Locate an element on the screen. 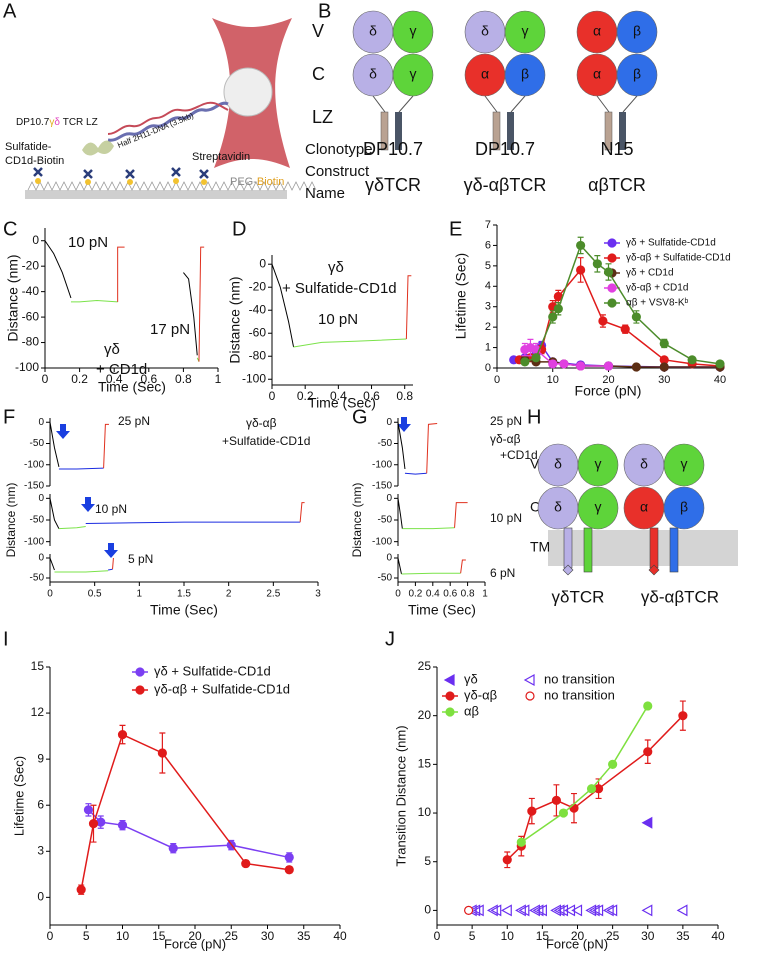  x-axis-label: Force (pN) is located at coordinates (577, 943).